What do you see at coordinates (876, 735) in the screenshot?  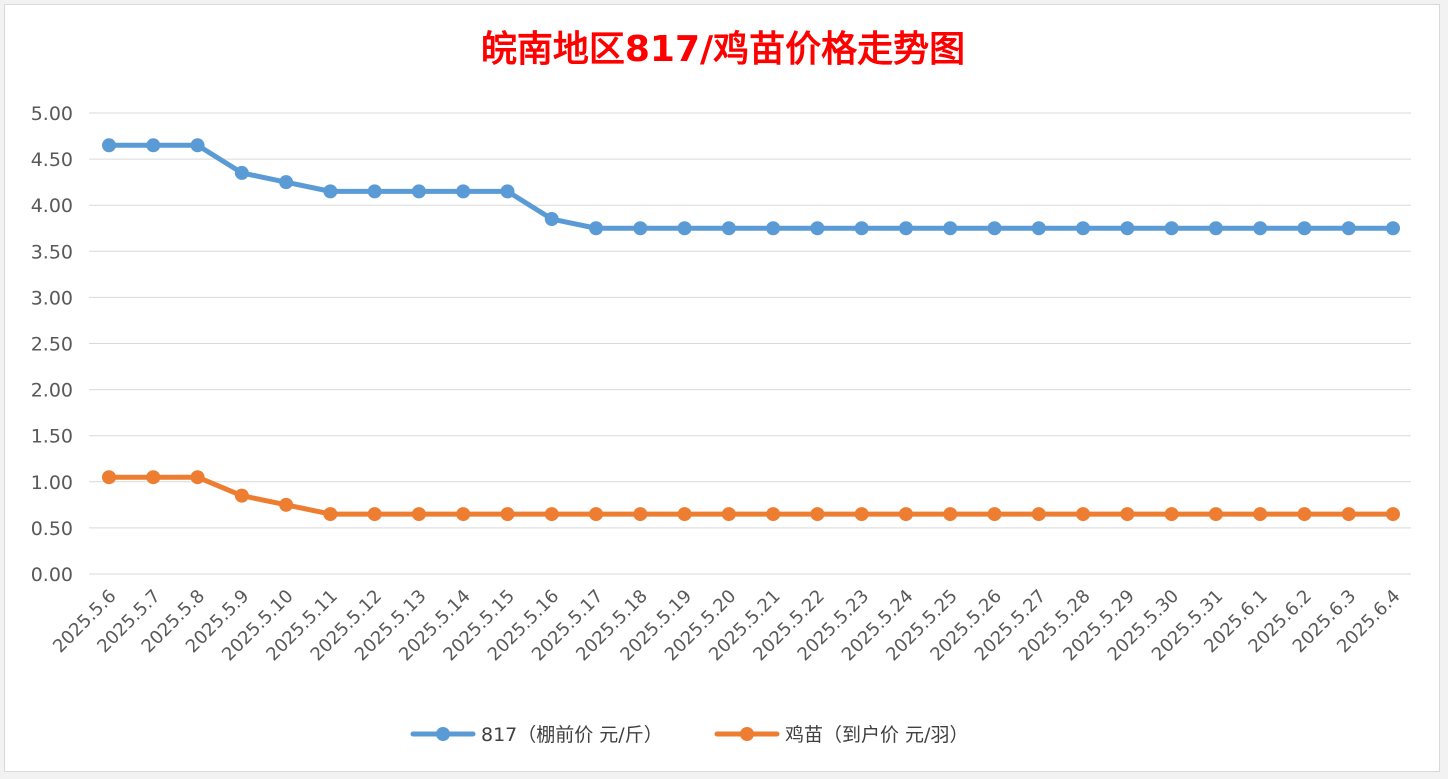 I see `legend-label: 鸡苗（到户价 元/羽）` at bounding box center [876, 735].